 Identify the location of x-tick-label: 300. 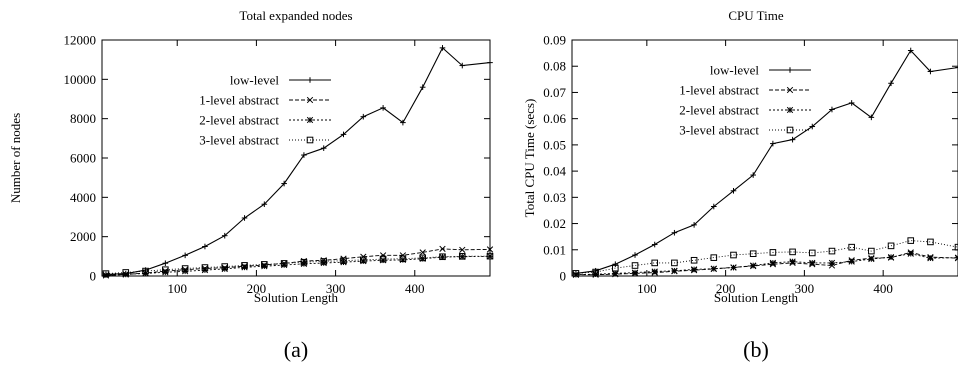
(336, 288).